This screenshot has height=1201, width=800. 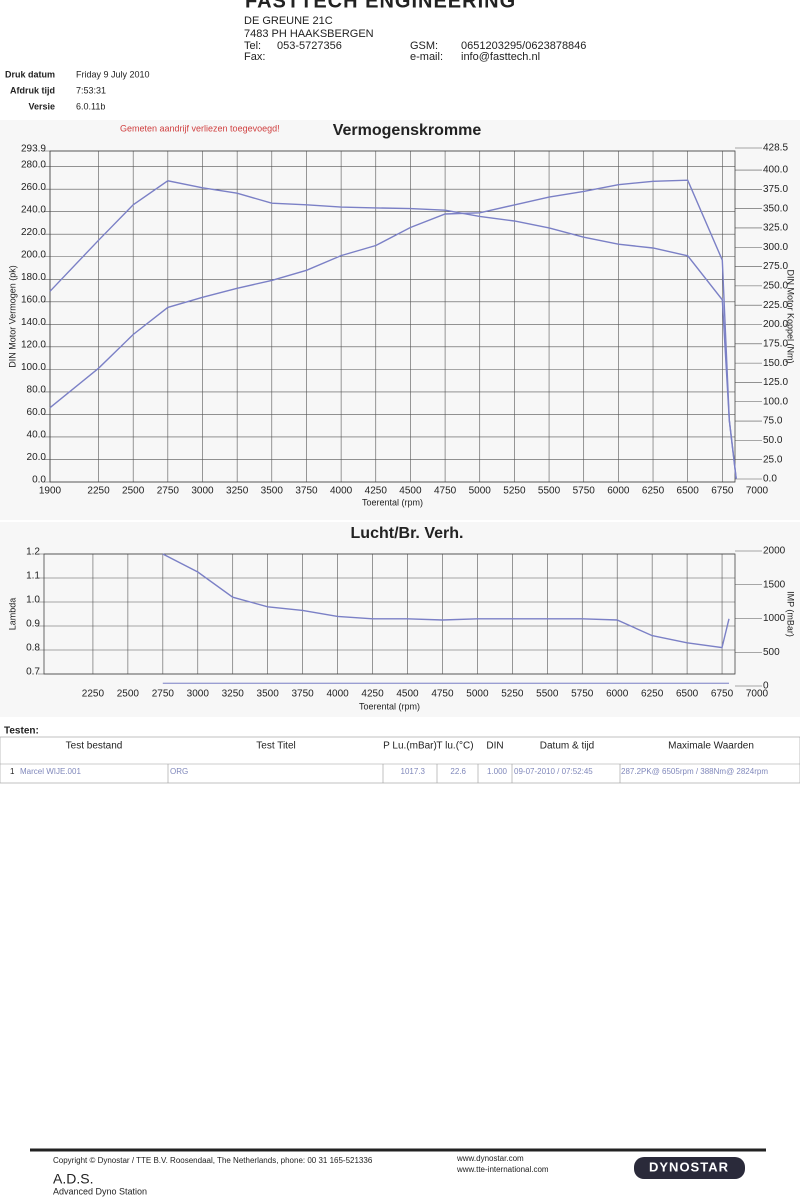 What do you see at coordinates (775, 382) in the screenshot?
I see `y2-tick-label: 125.0` at bounding box center [775, 382].